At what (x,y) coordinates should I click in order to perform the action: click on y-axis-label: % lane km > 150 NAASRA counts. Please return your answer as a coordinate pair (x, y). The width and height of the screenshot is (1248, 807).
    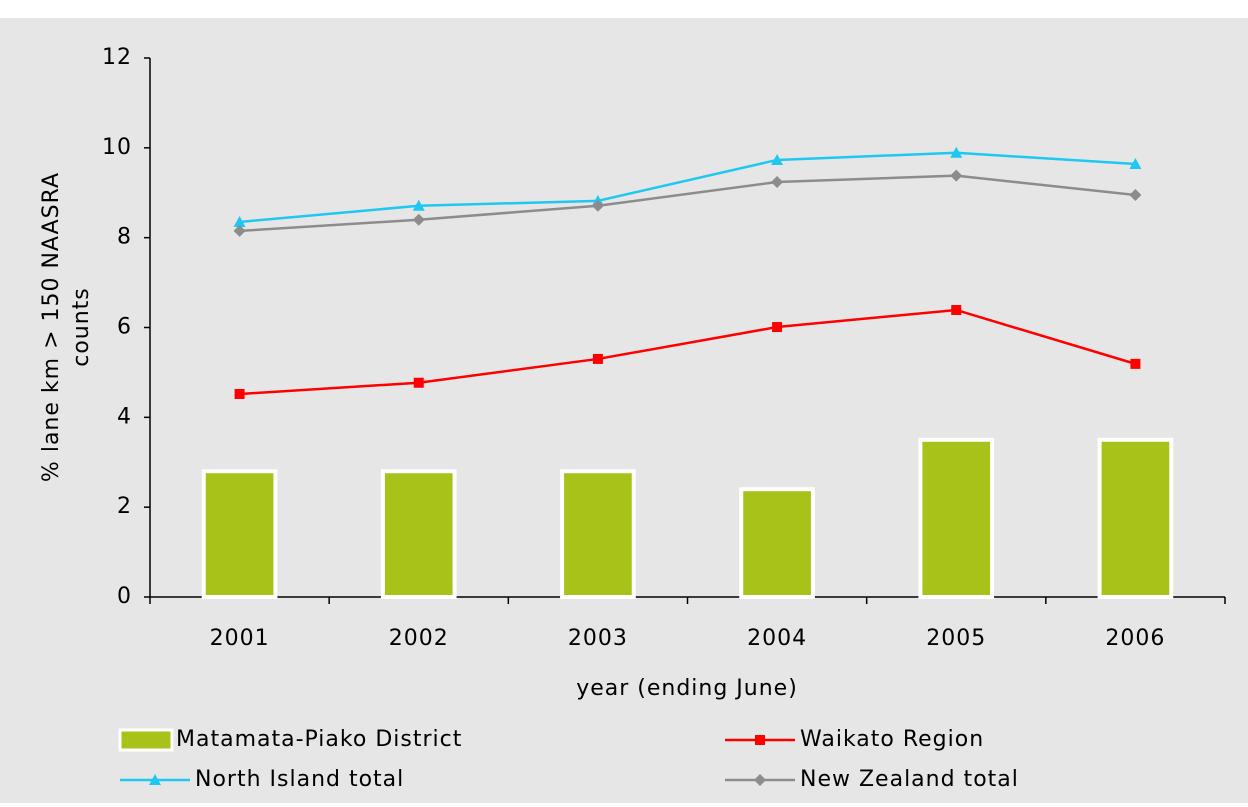
    Looking at the image, I should click on (66, 327).